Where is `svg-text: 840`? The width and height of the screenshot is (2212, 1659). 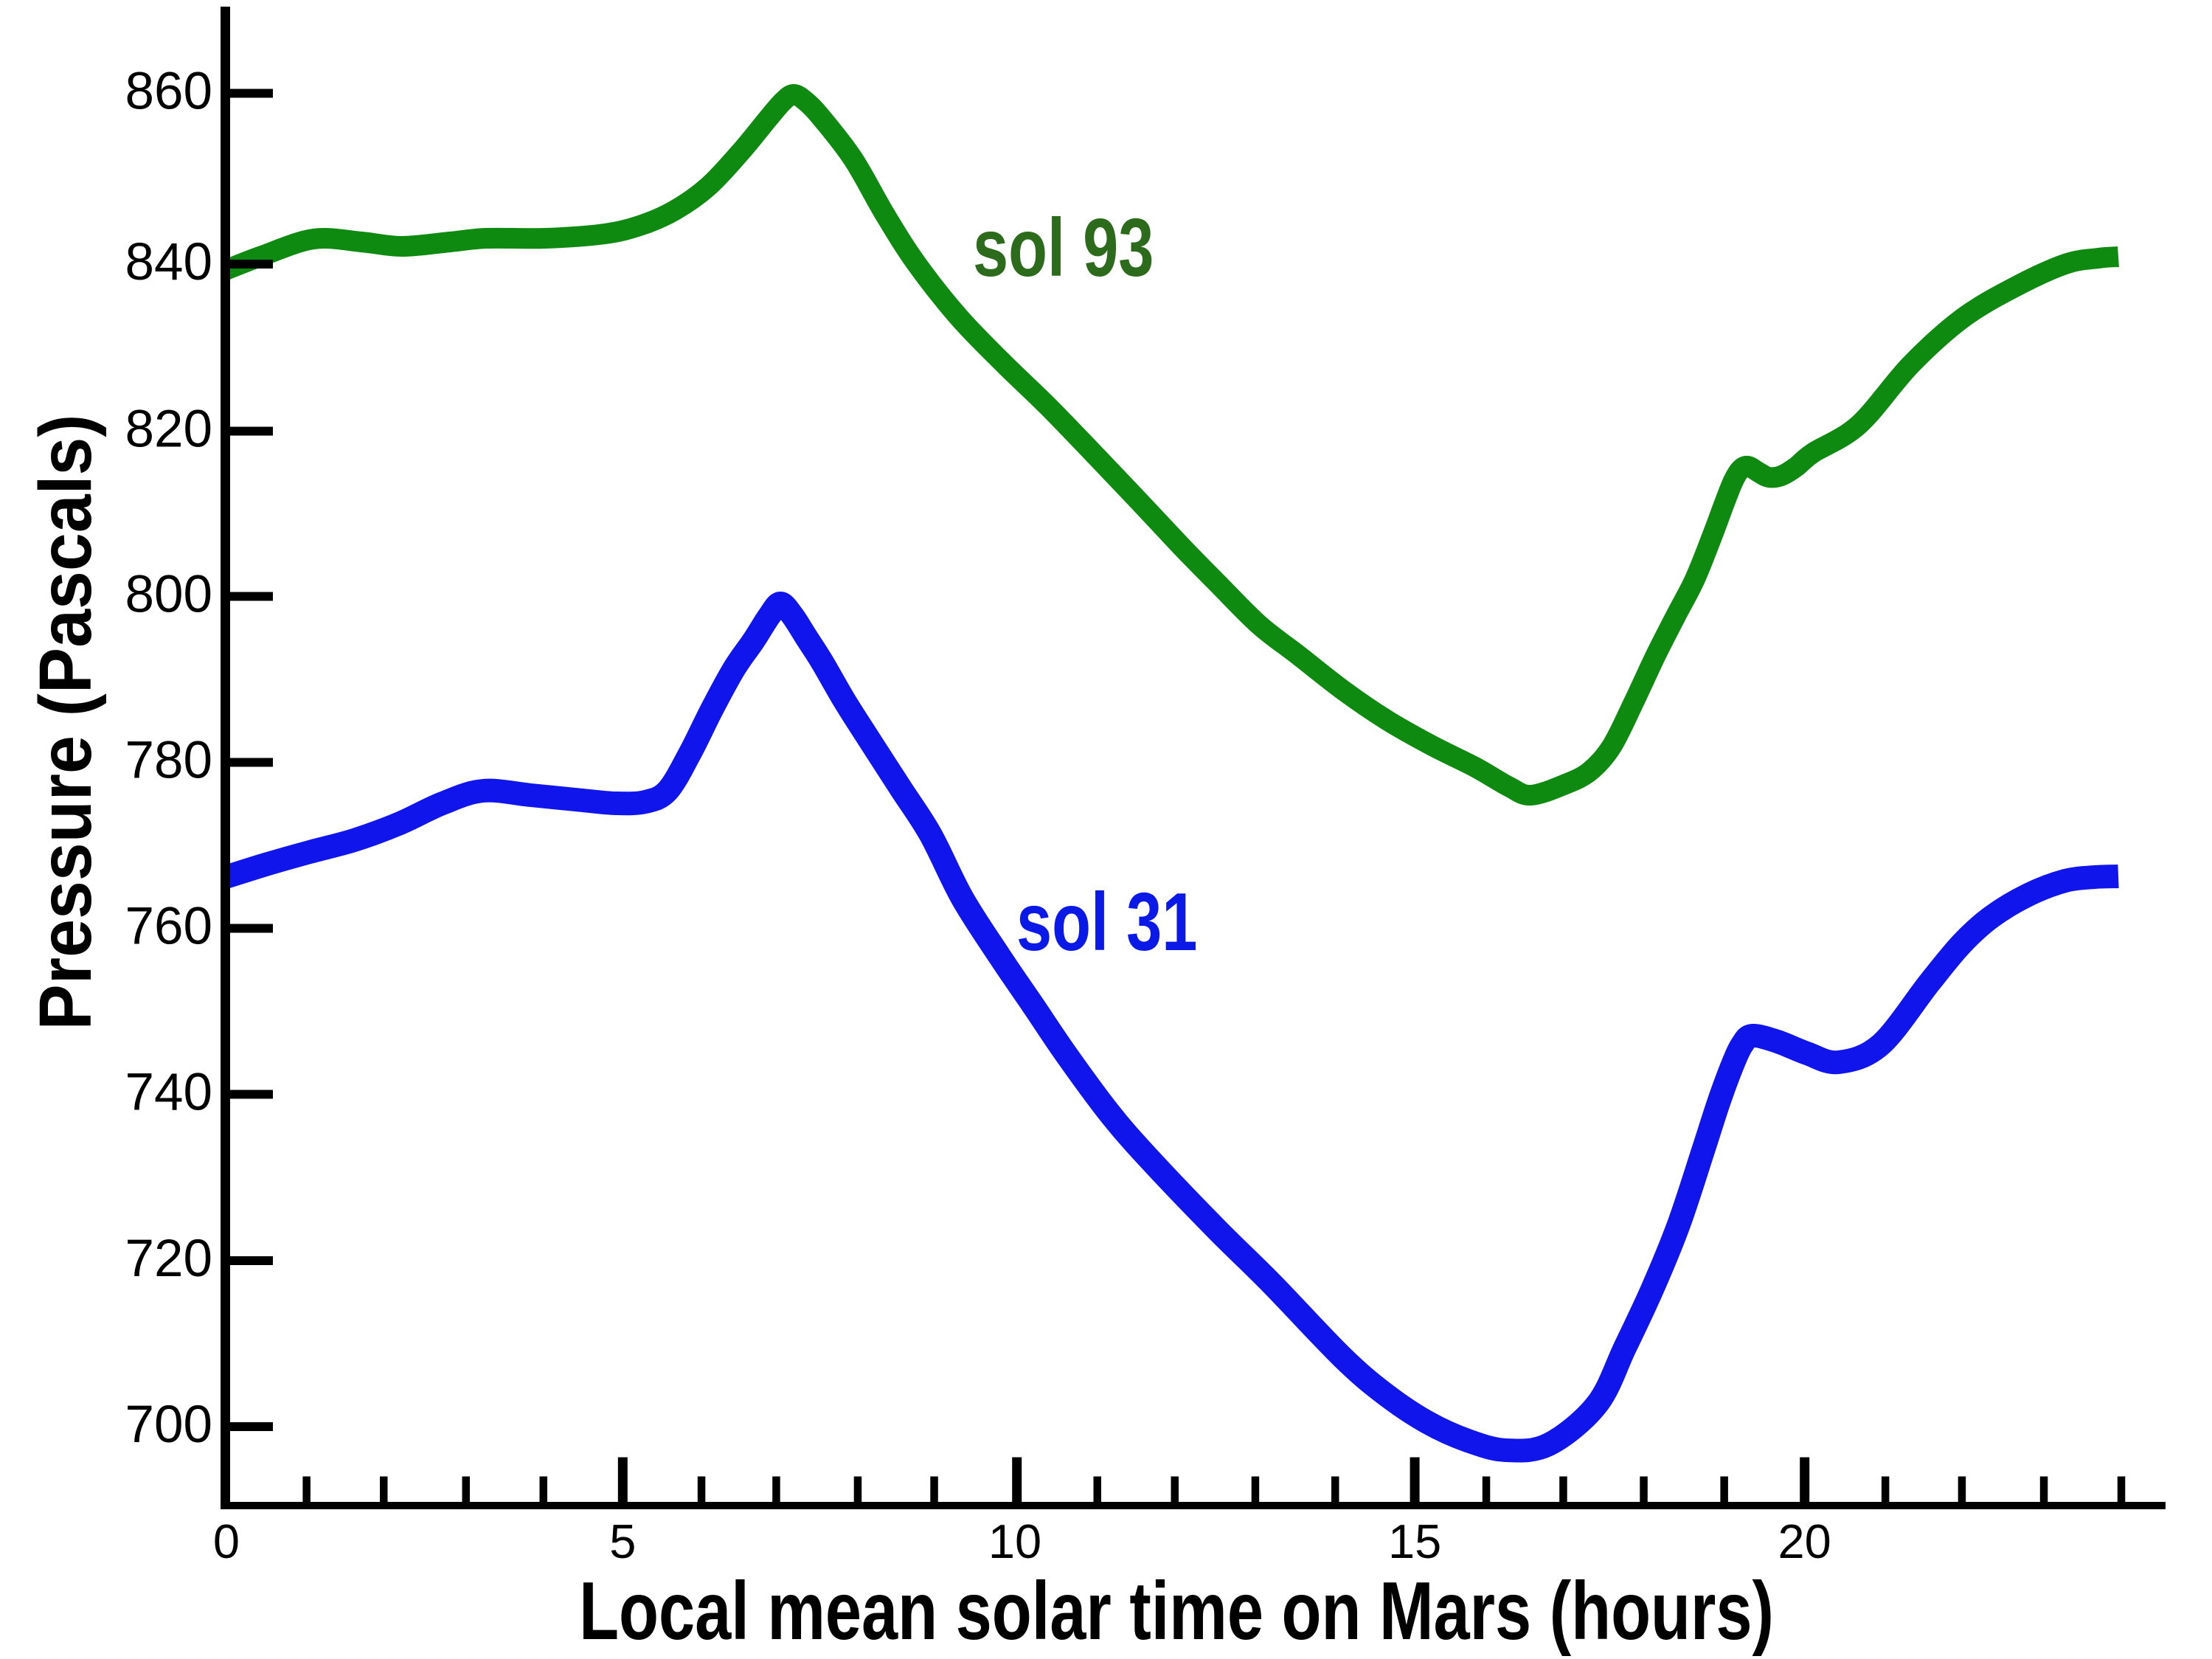 svg-text: 840 is located at coordinates (168, 262).